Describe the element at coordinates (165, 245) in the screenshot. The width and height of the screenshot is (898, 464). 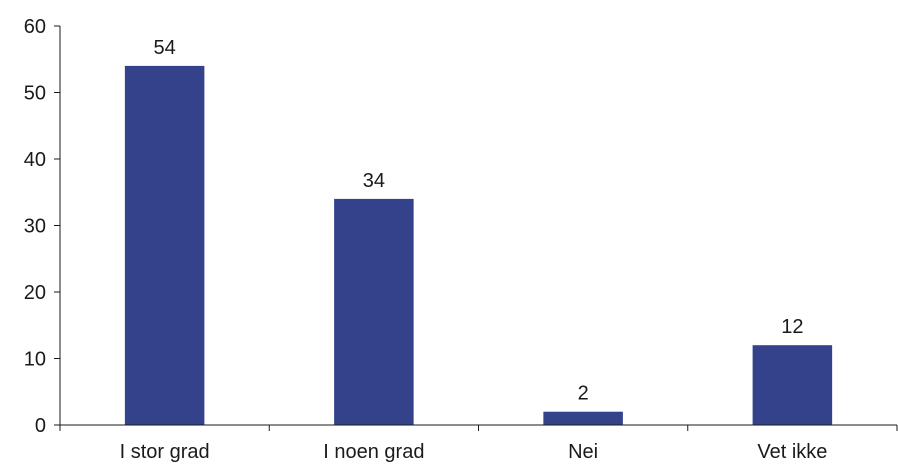
I see `bar-i-stor-grad` at that location.